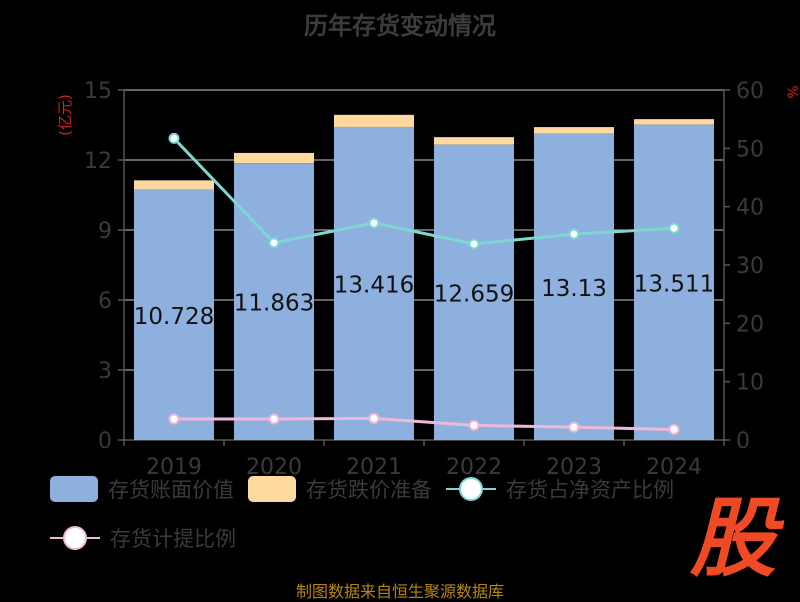 The width and height of the screenshot is (800, 602). I want to click on legend-item-provision: 存货跌价准备, so click(340, 489).